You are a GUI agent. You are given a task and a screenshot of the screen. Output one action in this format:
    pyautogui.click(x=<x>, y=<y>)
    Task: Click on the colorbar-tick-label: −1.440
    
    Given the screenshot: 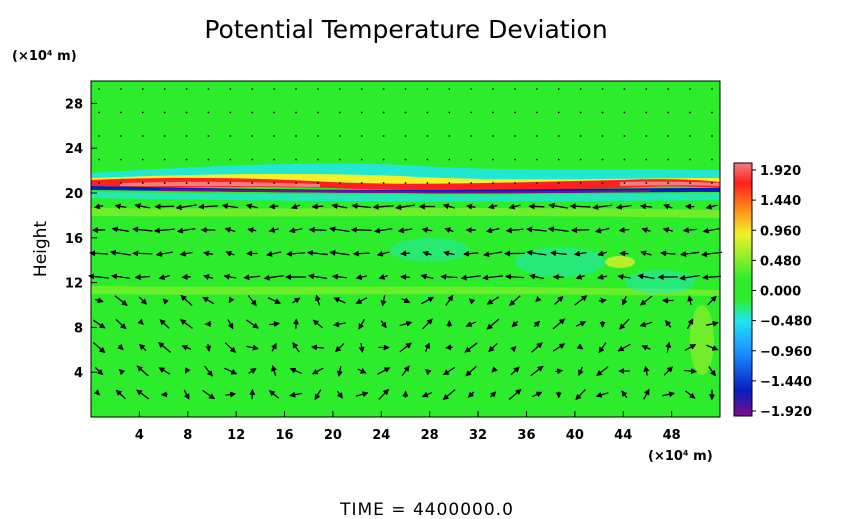 What is the action you would take?
    pyautogui.click(x=786, y=382)
    